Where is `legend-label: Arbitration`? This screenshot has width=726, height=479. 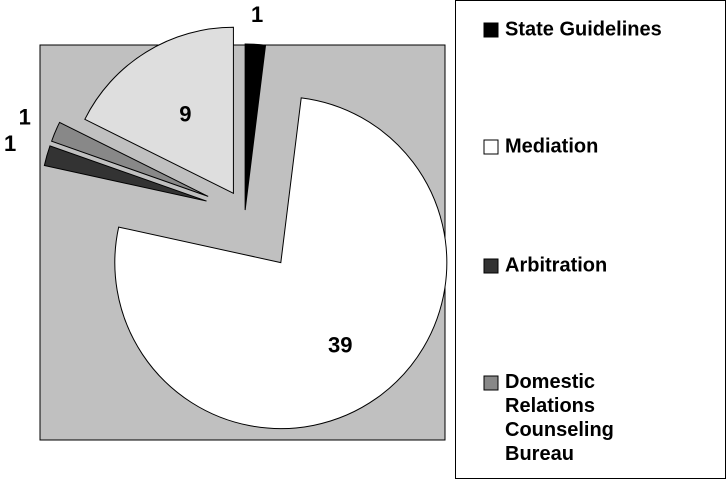
legend-label: Arbitration is located at coordinates (556, 265).